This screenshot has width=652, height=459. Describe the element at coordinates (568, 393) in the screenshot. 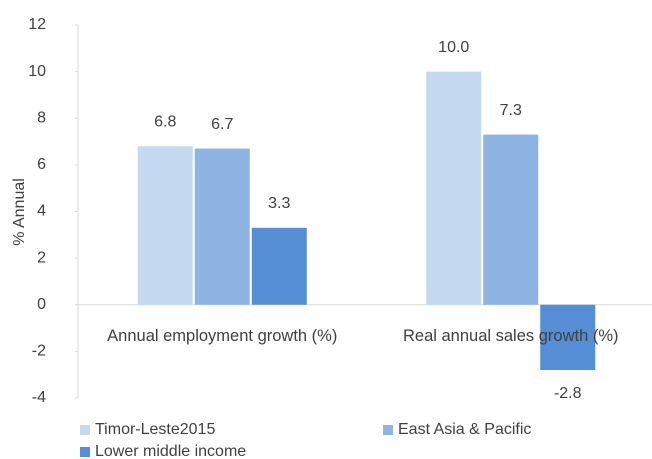

I see `data-label: -2.8` at that location.